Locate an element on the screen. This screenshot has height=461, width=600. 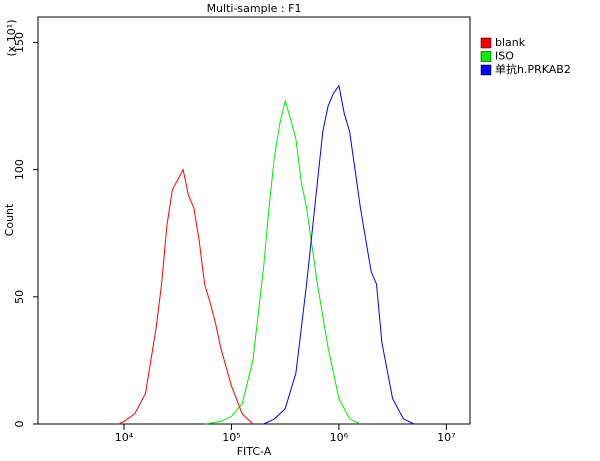
y-axis-label: Count is located at coordinates (9, 219).